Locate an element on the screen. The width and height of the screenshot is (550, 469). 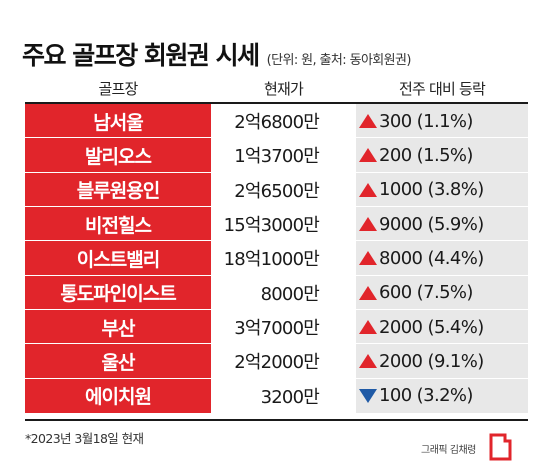
table-row: 울산 2억2000만 2000 (9.1%) is located at coordinates (276, 361).